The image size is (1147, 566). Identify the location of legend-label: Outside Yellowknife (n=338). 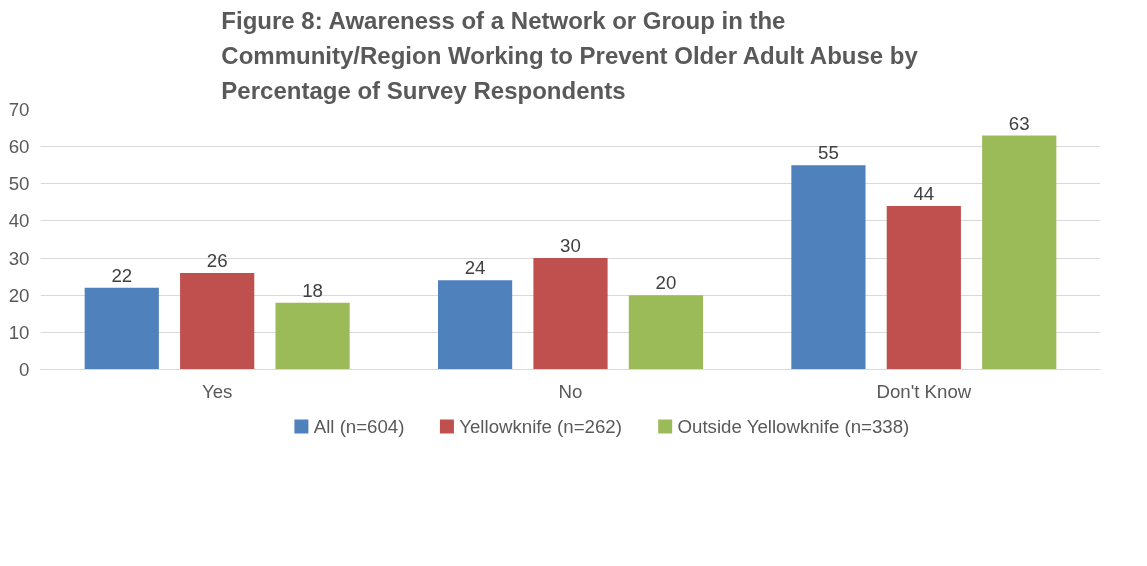
(793, 426).